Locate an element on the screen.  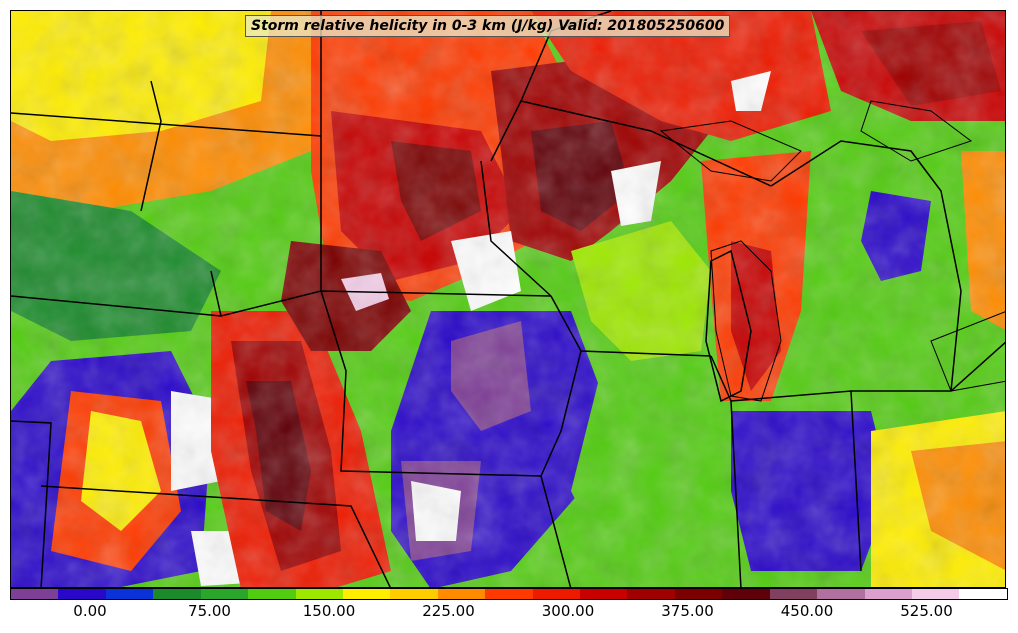
colorbar-tick-label: 0.00 is located at coordinates (90, 611).